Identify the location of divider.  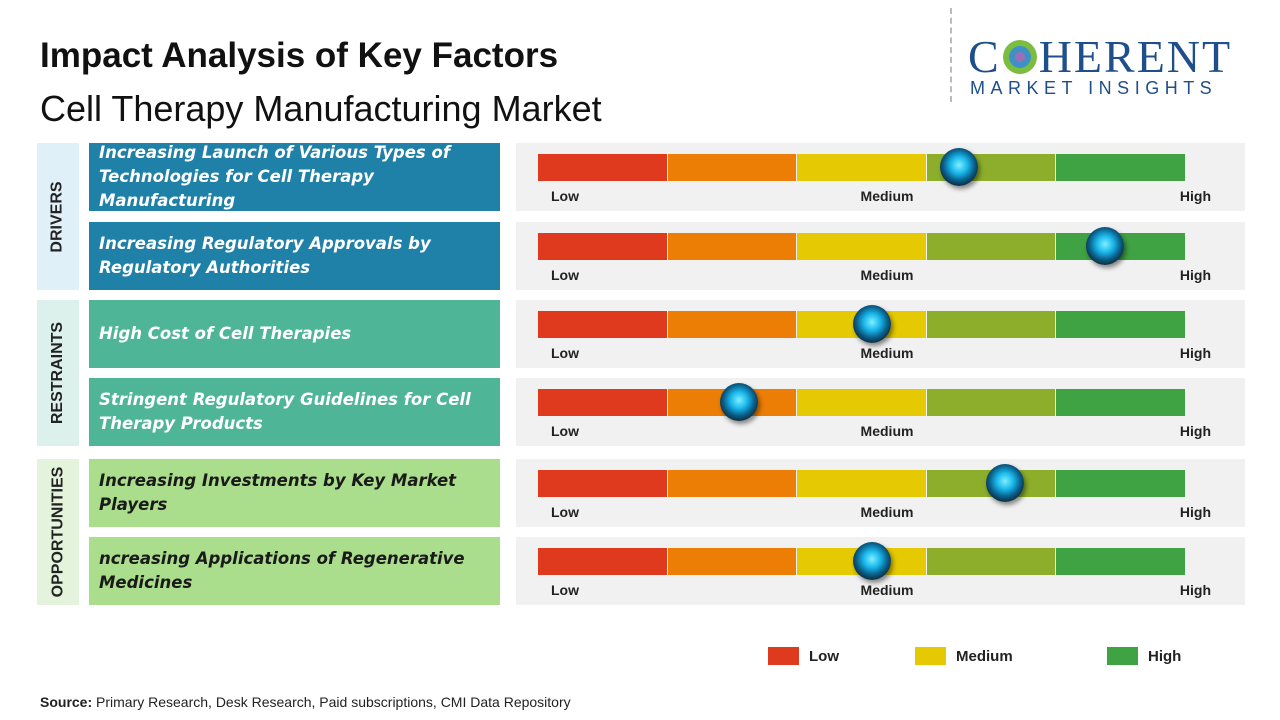
(951, 55).